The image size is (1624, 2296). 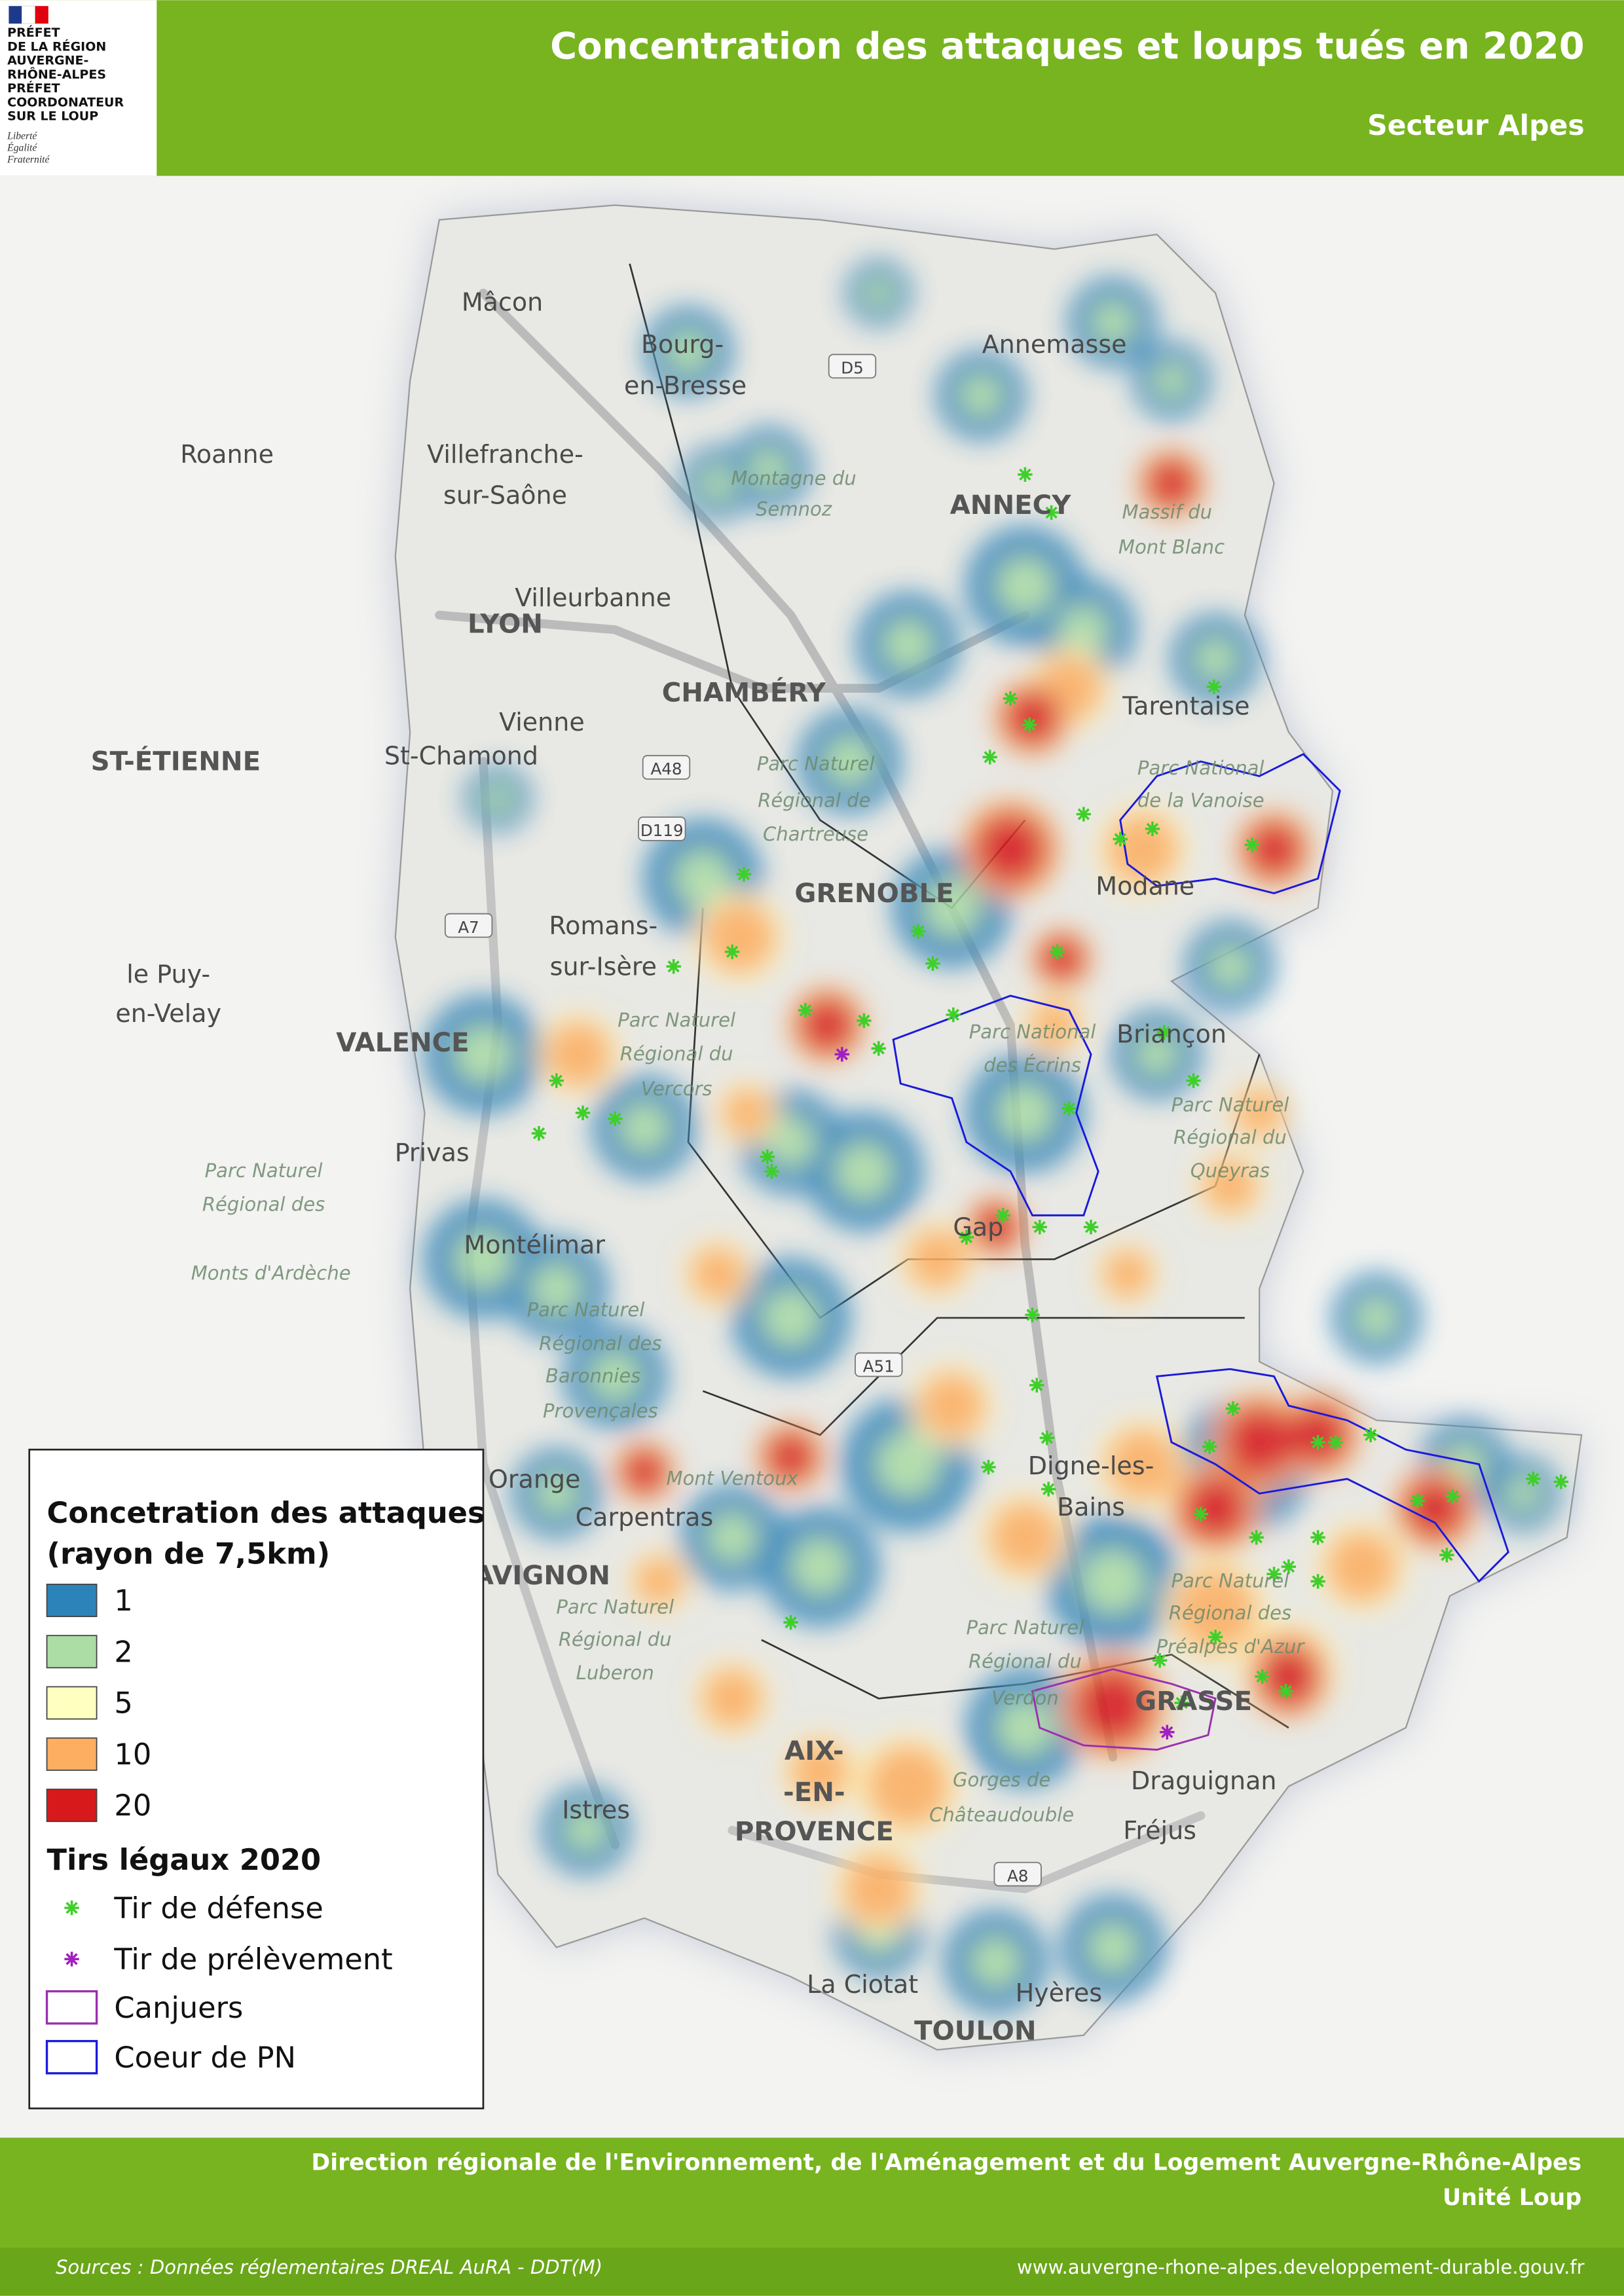 I want to click on legend-shot: Tir de prélèvement, so click(x=252, y=1959).